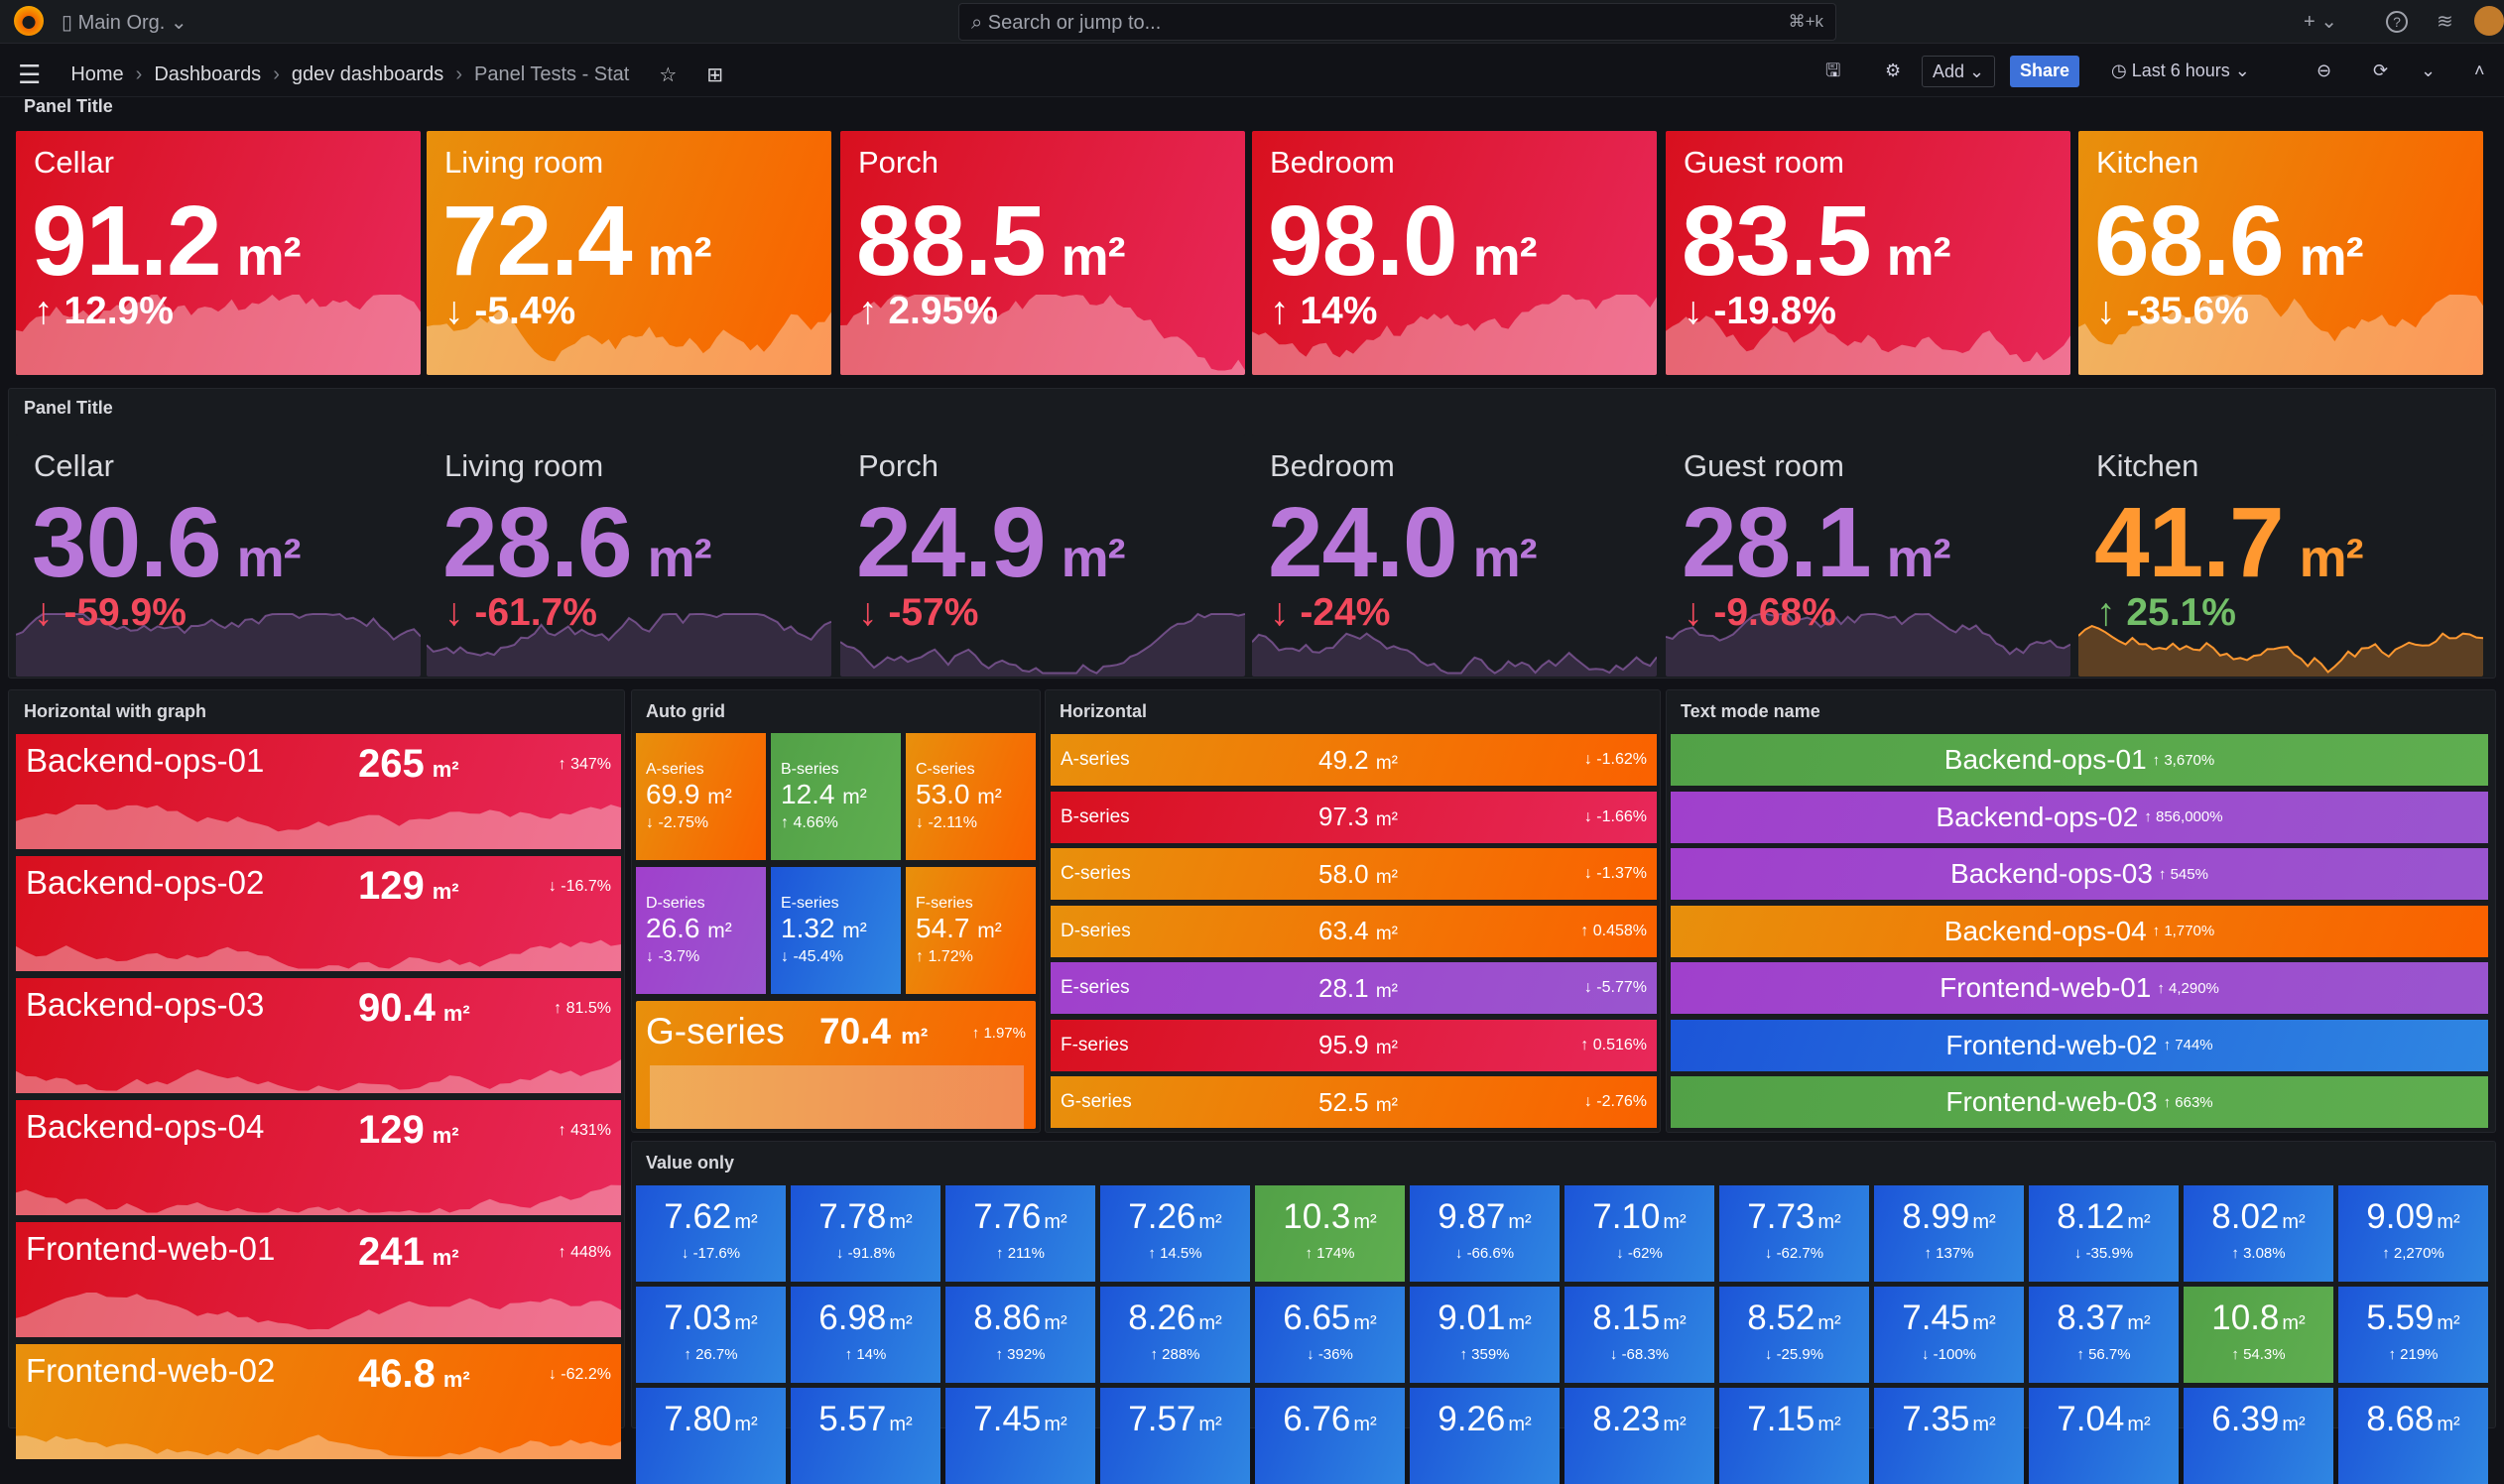 The width and height of the screenshot is (2504, 1484). Describe the element at coordinates (2079, 931) in the screenshot. I see `text-mode-row: Backend-ops-04 ↑ 1,770%` at that location.